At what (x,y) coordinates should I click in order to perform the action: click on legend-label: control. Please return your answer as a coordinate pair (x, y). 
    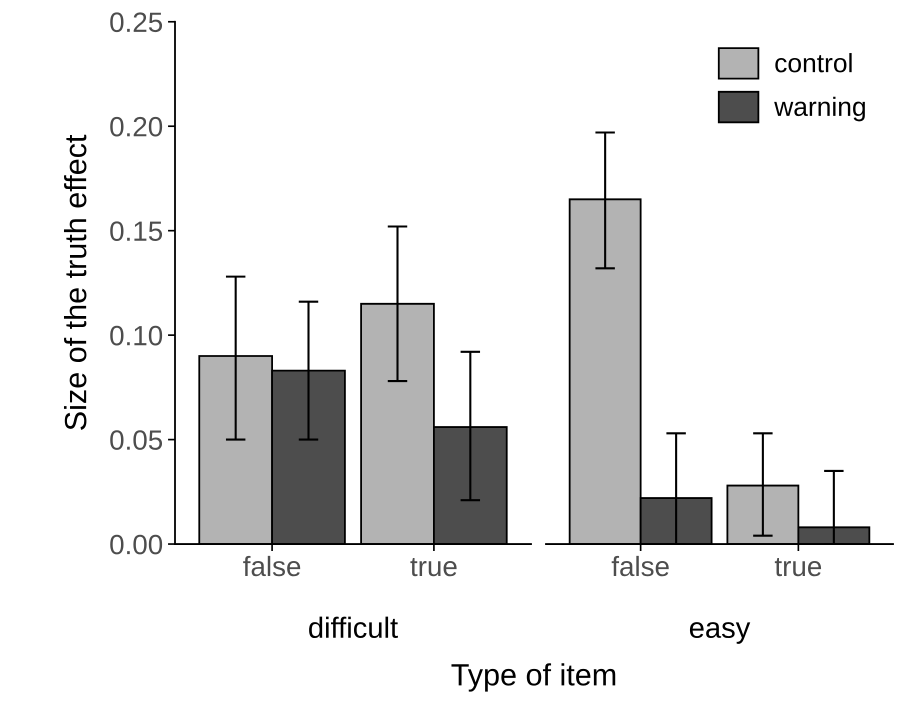
    Looking at the image, I should click on (813, 62).